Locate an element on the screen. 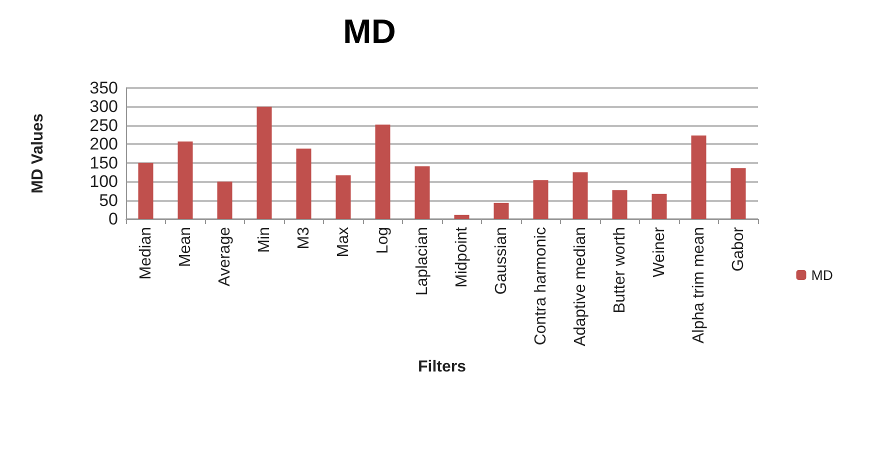  x-tick-label: Contra harmonic is located at coordinates (541, 286).